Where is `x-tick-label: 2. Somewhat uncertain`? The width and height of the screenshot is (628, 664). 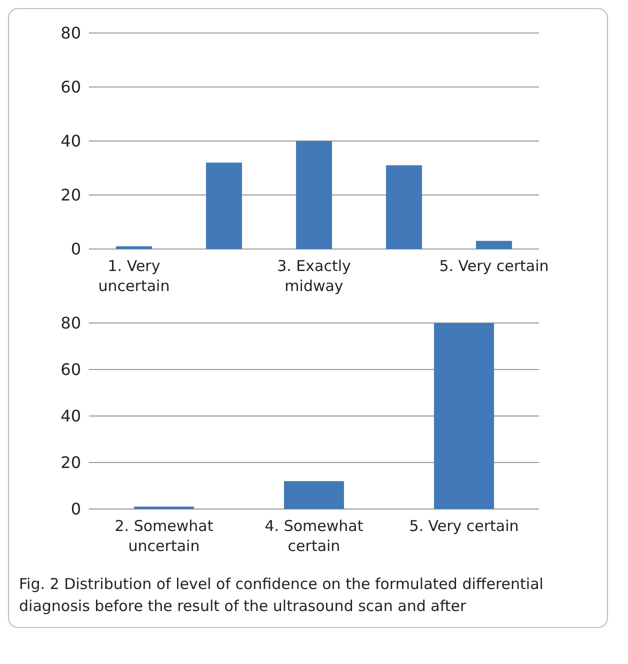
x-tick-label: 2. Somewhat uncertain is located at coordinates (164, 536).